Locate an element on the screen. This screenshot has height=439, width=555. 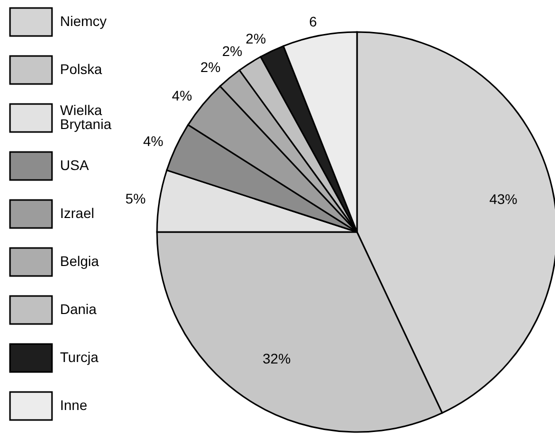
legend-label: Belgia is located at coordinates (80, 261).